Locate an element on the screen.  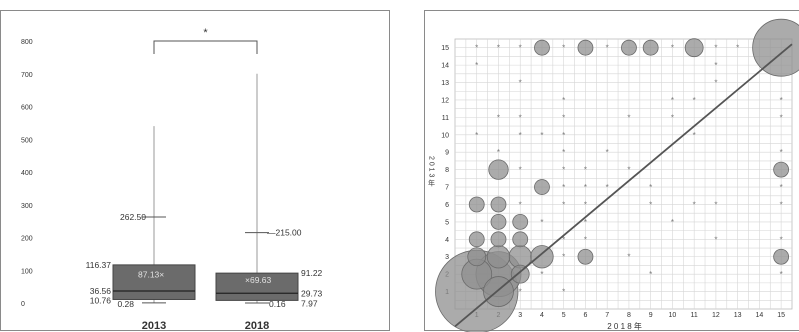
x-tick-label: 13 is located at coordinates (738, 315).